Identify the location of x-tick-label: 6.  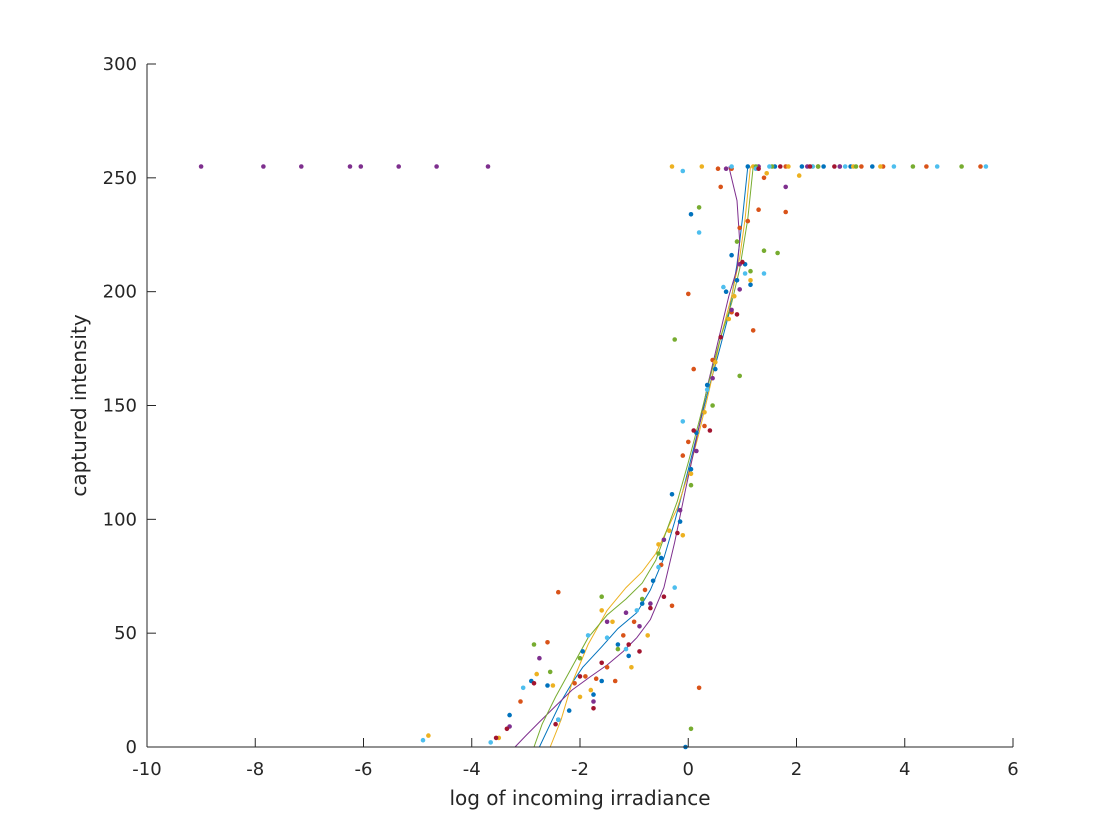
(1012, 769).